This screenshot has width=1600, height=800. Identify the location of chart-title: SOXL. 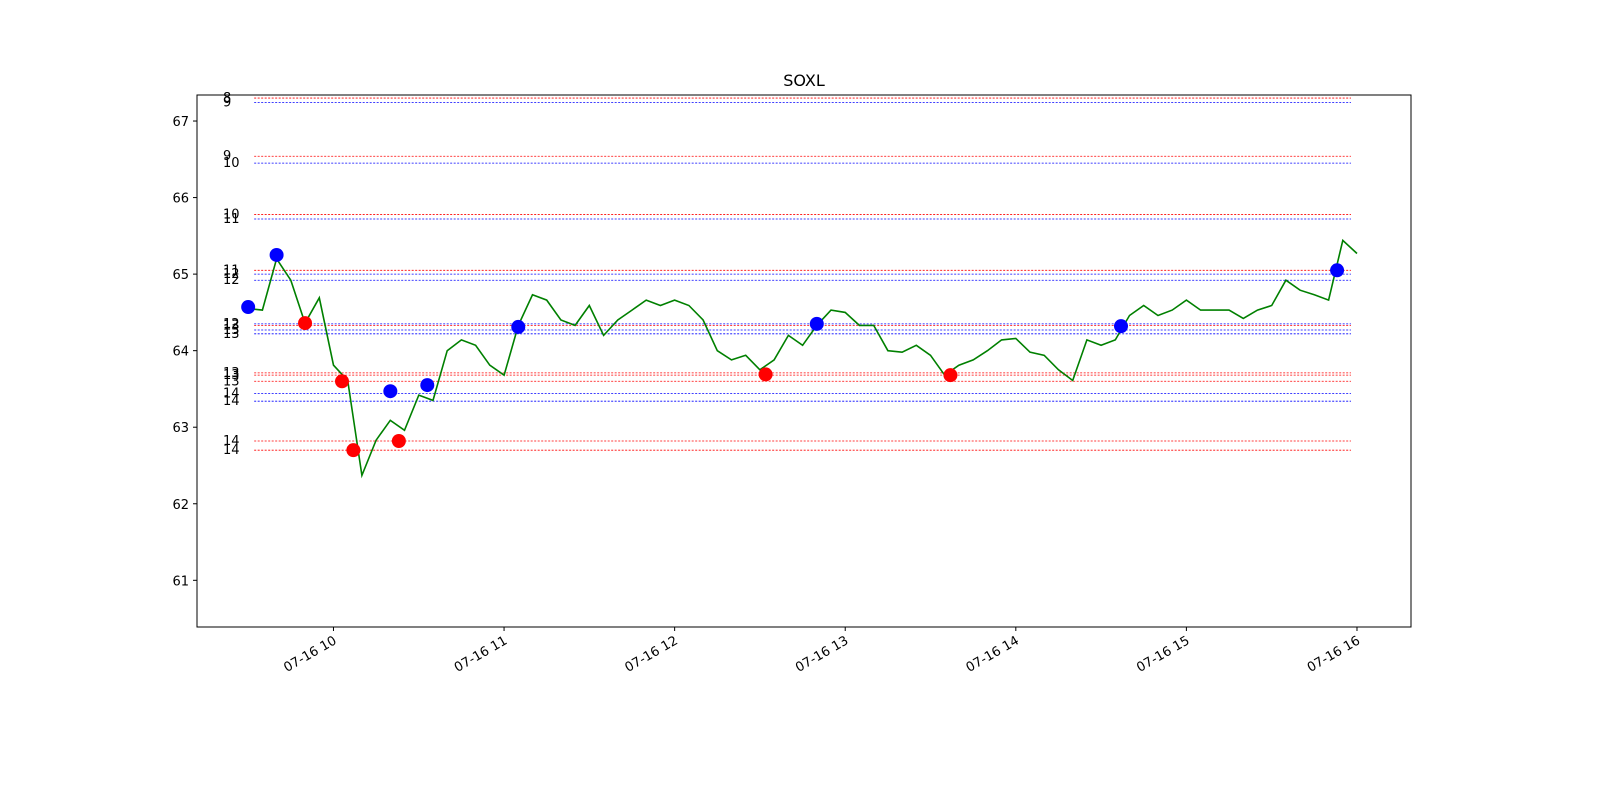
(804, 80).